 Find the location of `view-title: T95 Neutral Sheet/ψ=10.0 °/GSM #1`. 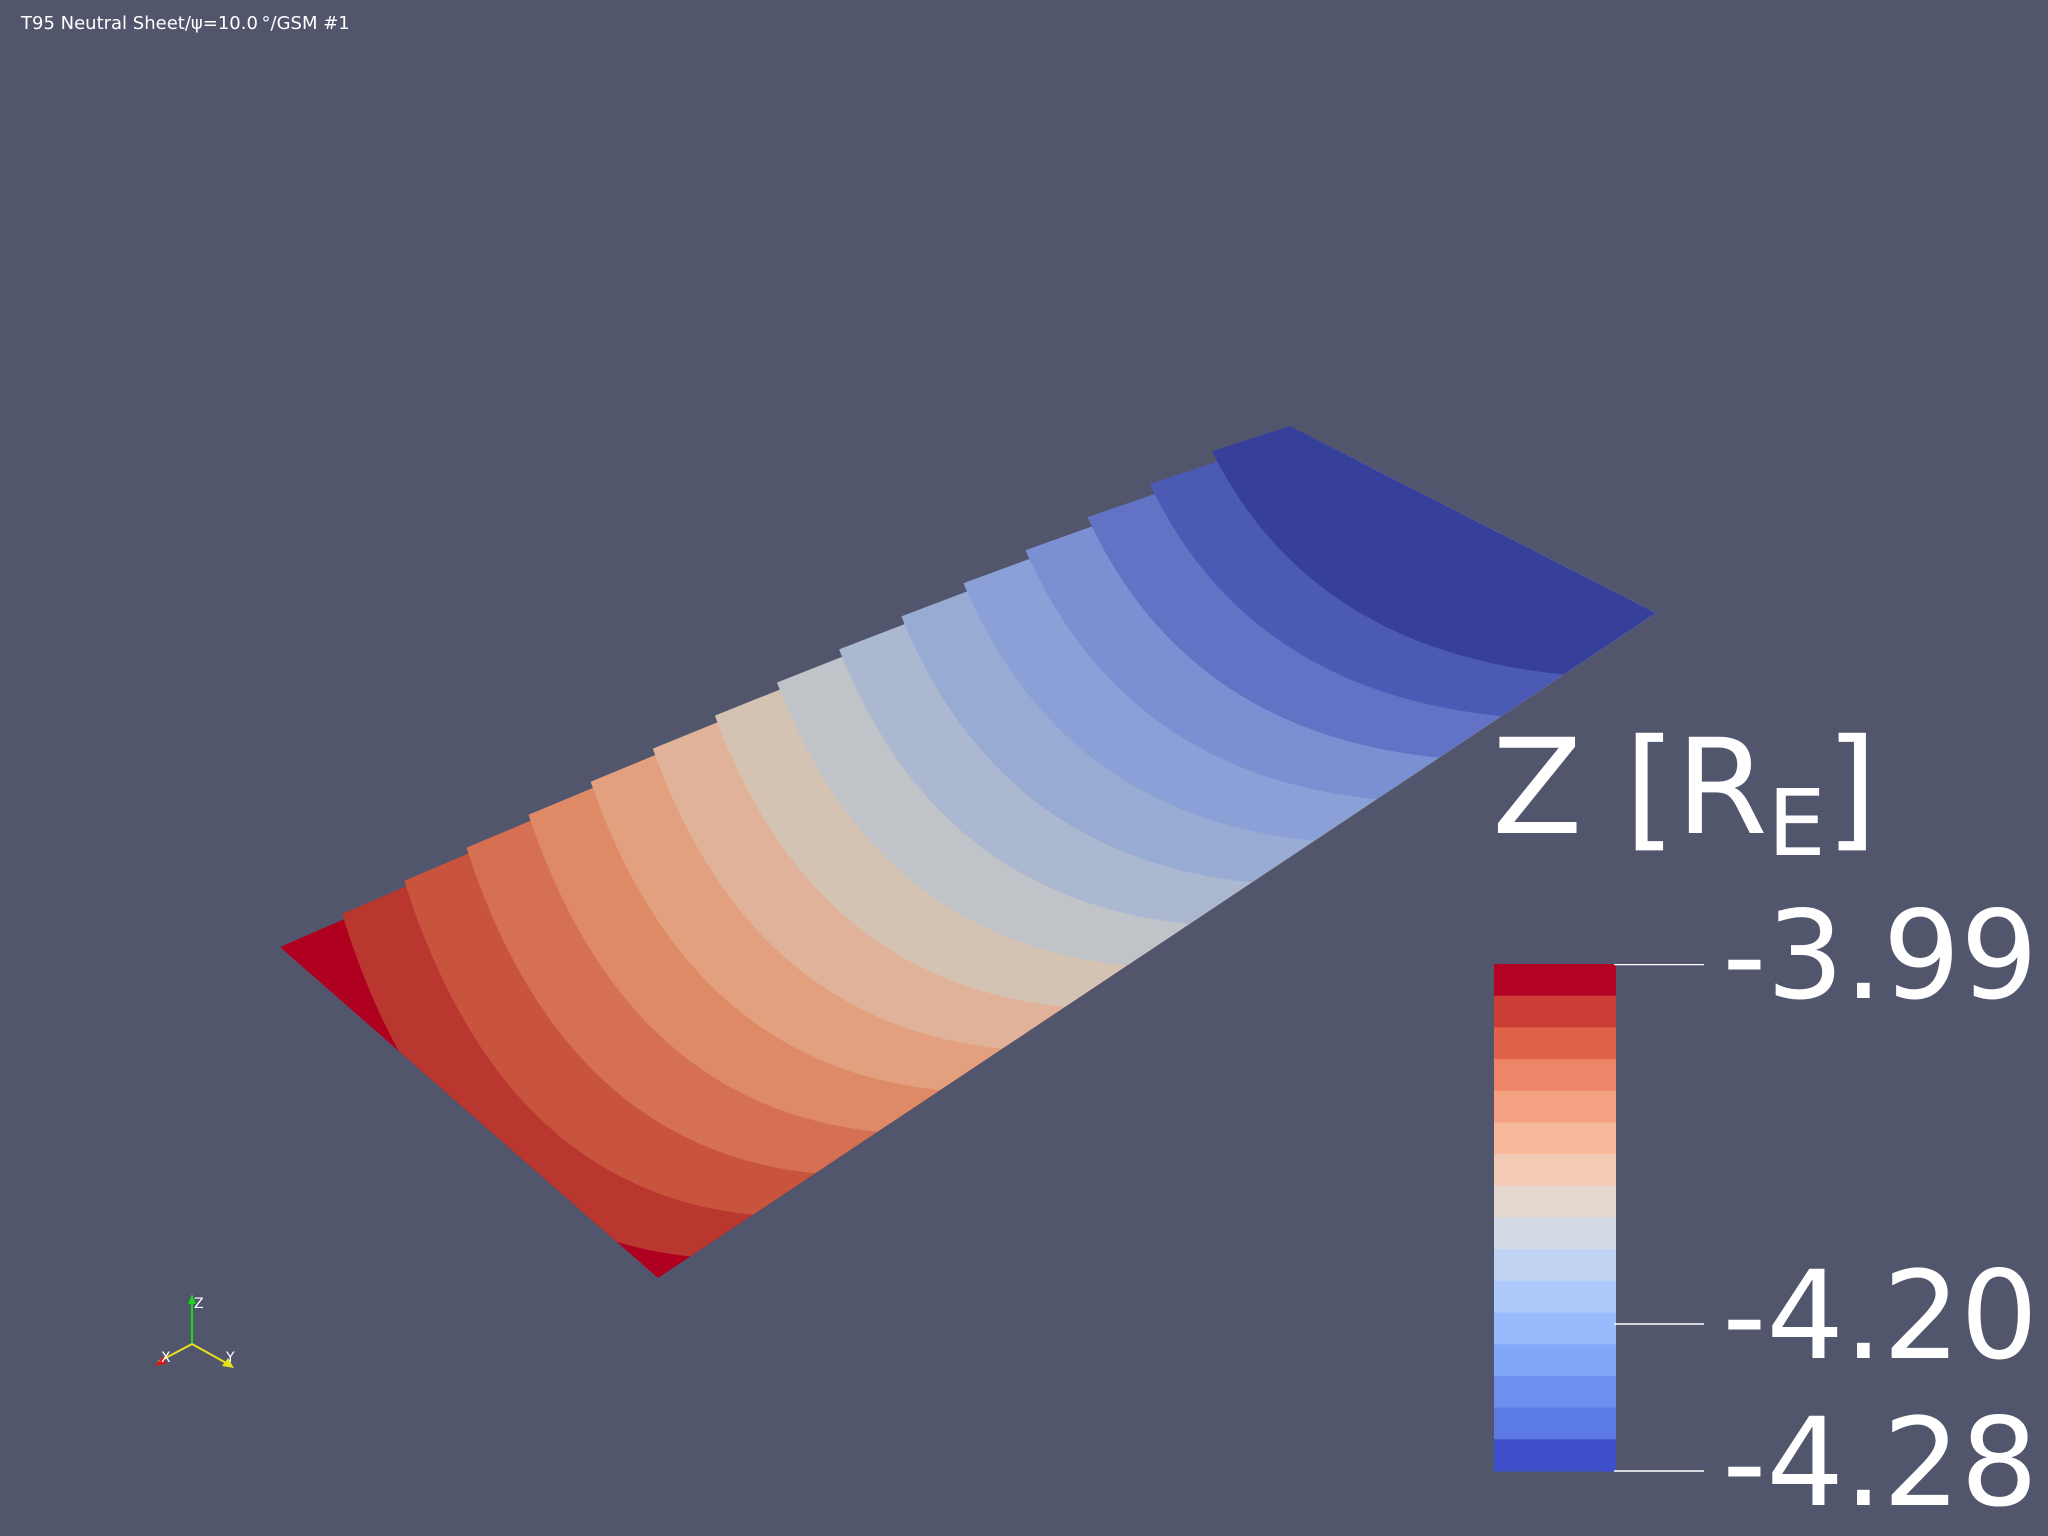

view-title: T95 Neutral Sheet/ψ=10.0 °/GSM #1 is located at coordinates (185, 23).